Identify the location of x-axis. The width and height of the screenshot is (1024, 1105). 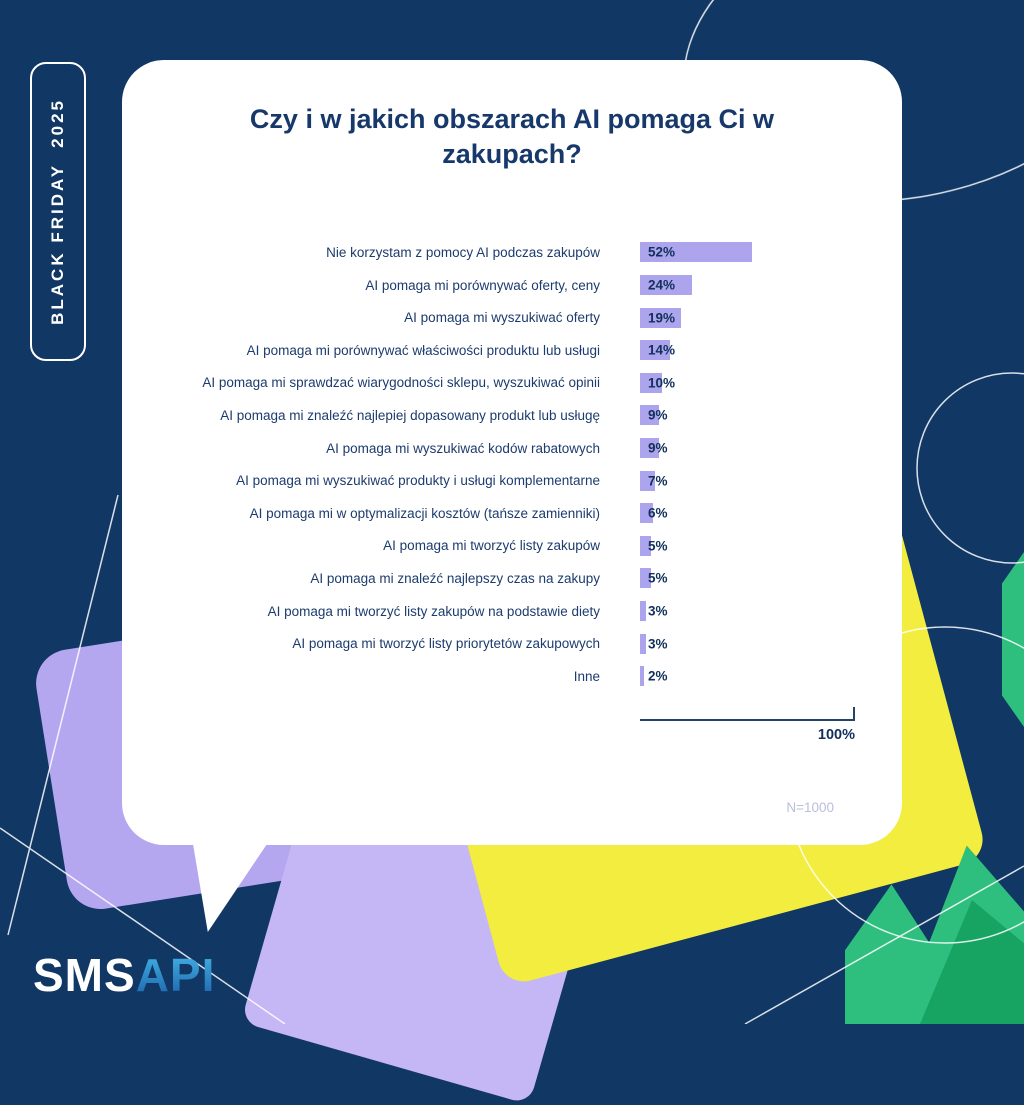
(747, 713).